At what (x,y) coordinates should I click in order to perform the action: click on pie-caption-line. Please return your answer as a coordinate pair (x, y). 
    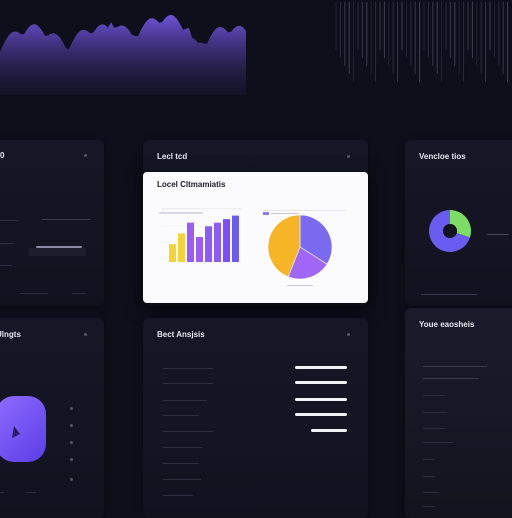
    Looking at the image, I should click on (300, 285).